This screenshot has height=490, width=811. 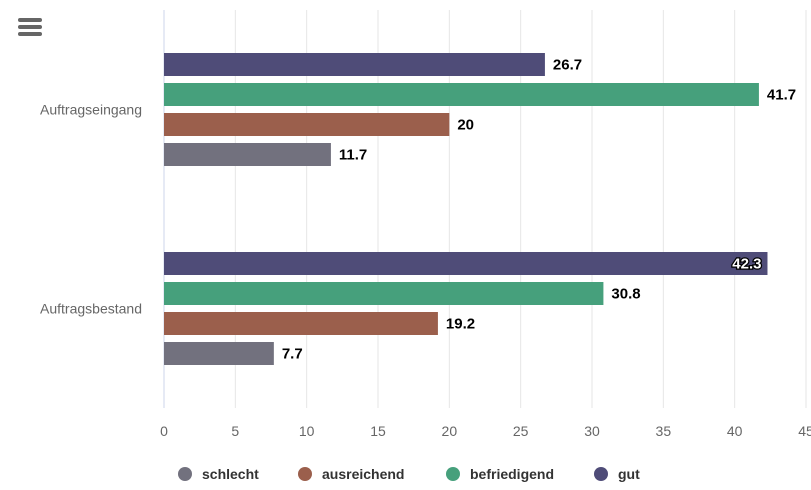 I want to click on x-tick-label: 5, so click(x=235, y=431).